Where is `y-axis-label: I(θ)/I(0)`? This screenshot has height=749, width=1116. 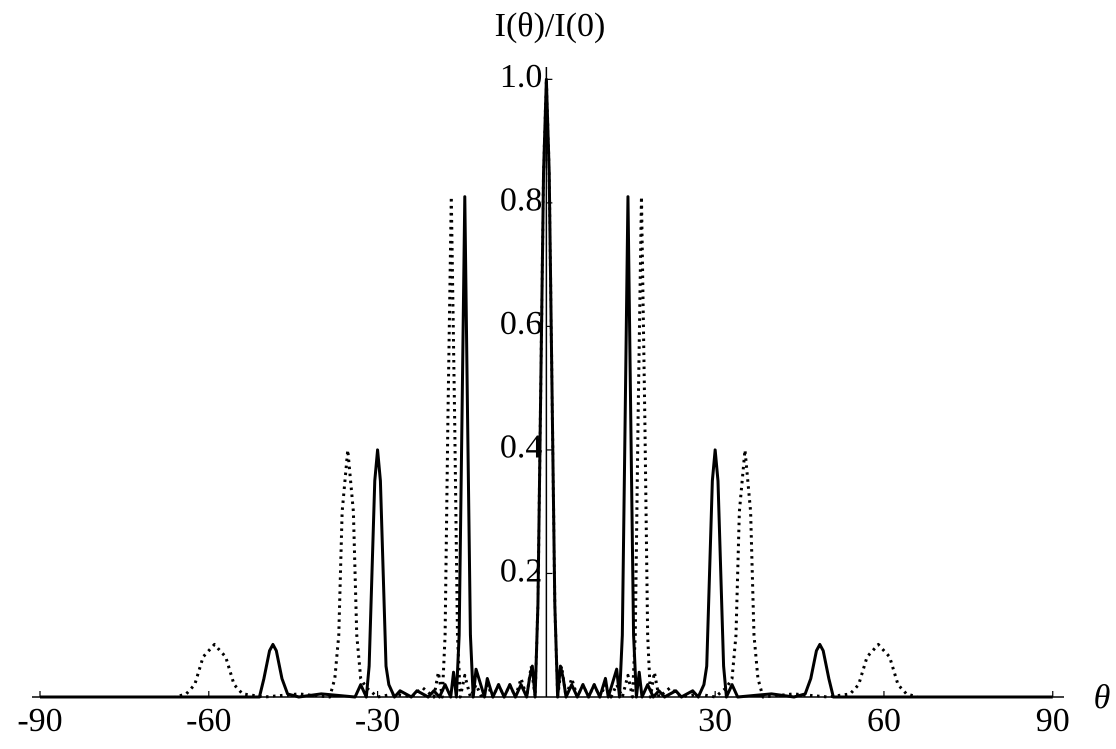
y-axis-label: I(θ)/I(0) is located at coordinates (550, 25).